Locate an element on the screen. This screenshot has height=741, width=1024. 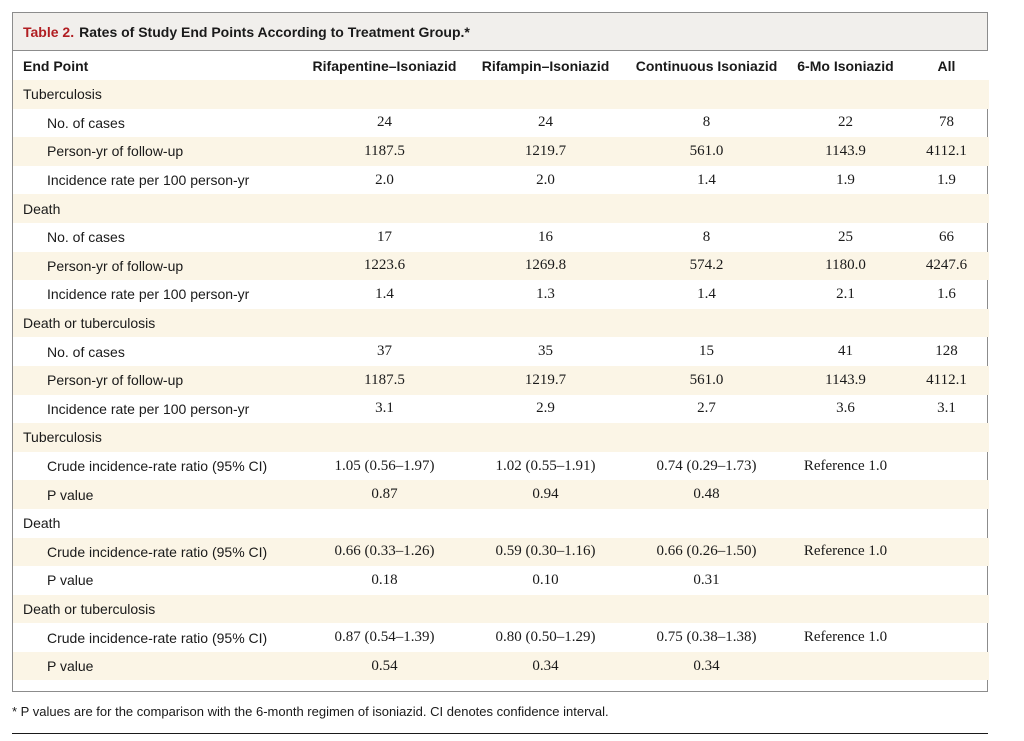
table-cell: 25 is located at coordinates (845, 236).